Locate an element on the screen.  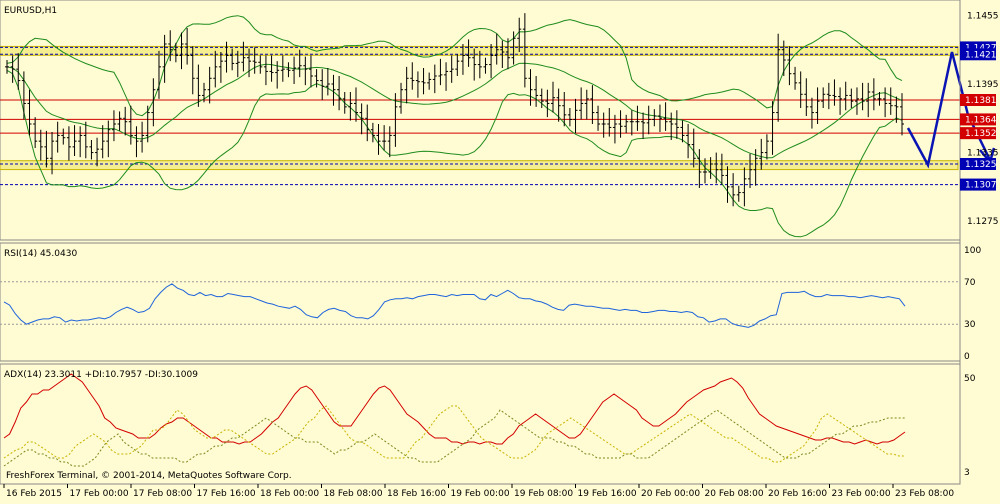
price-tag-label: 1.1325 is located at coordinates (981, 165).